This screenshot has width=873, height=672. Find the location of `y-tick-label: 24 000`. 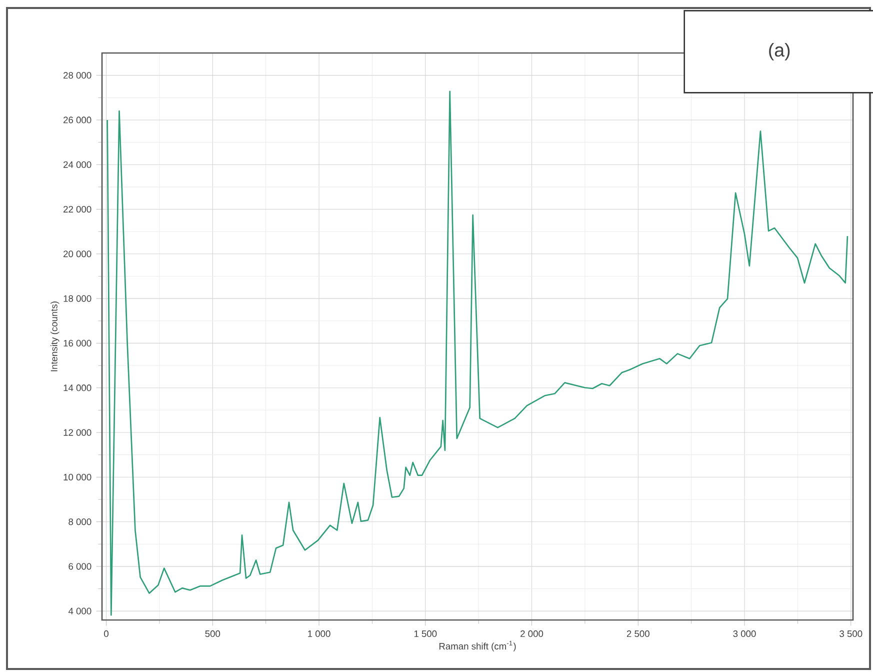

y-tick-label: 24 000 is located at coordinates (78, 164).